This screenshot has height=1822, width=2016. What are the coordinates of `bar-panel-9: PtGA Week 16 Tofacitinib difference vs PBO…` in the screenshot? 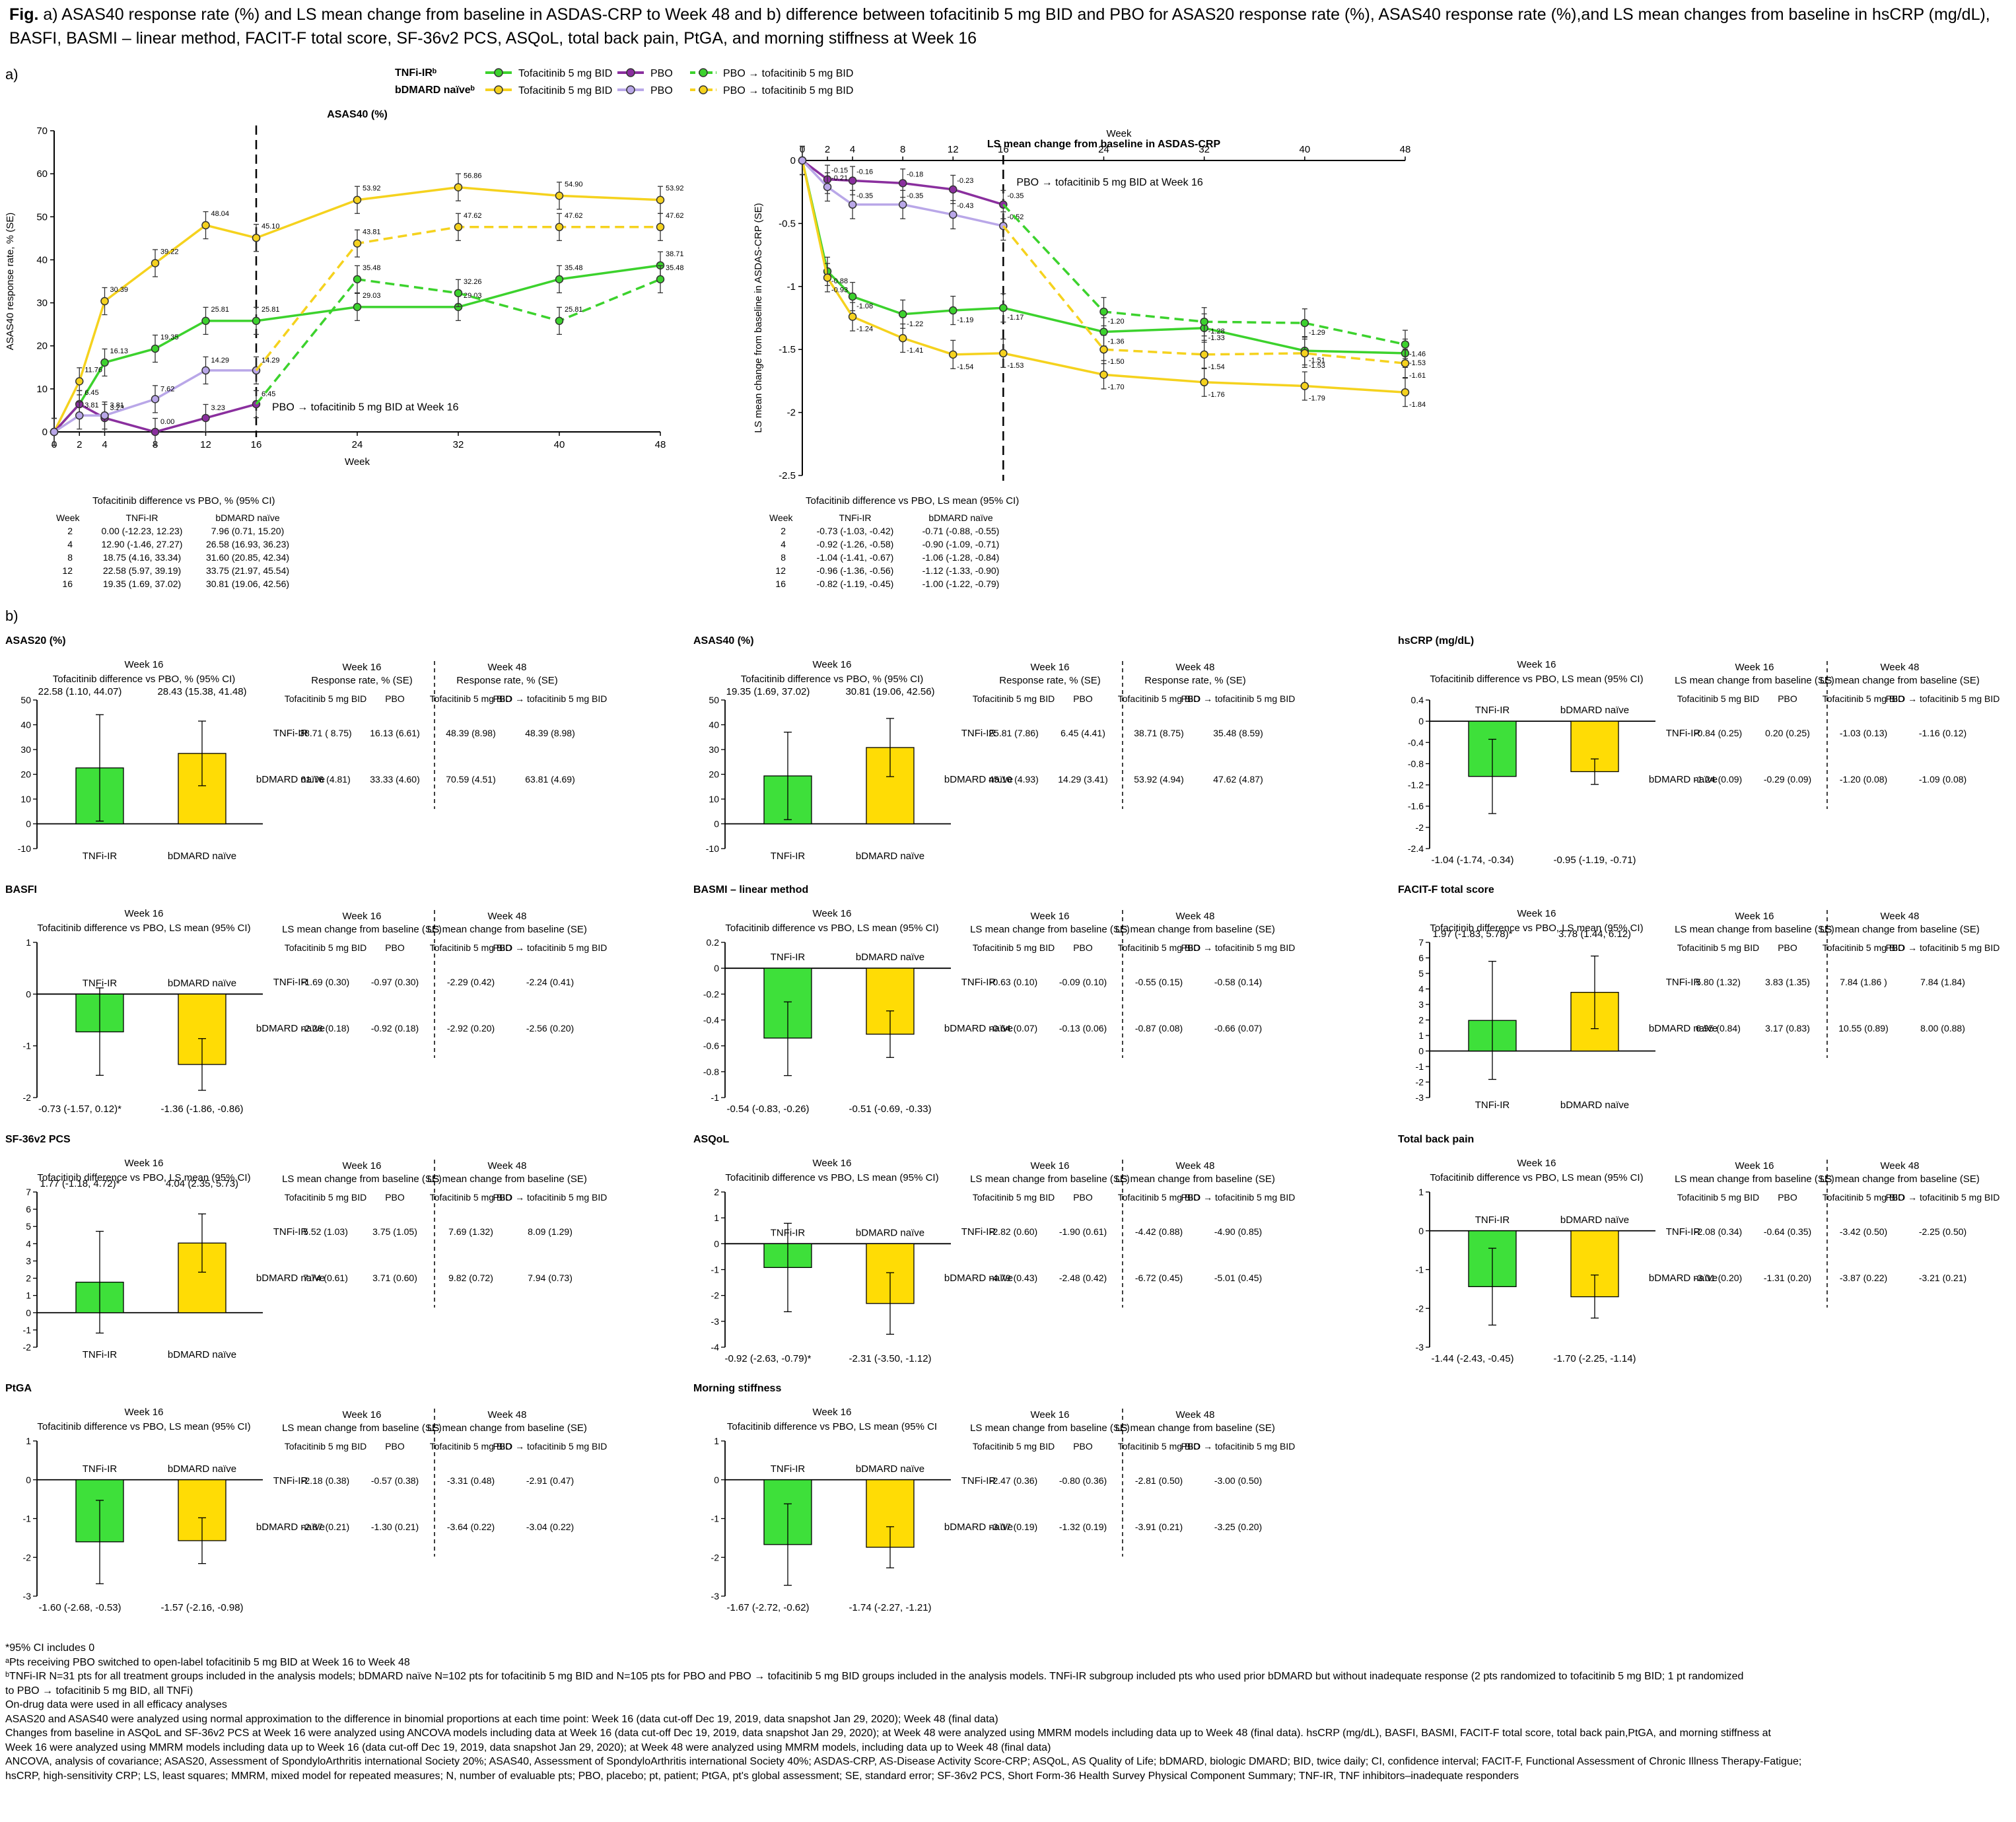 It's located at (306, 1498).